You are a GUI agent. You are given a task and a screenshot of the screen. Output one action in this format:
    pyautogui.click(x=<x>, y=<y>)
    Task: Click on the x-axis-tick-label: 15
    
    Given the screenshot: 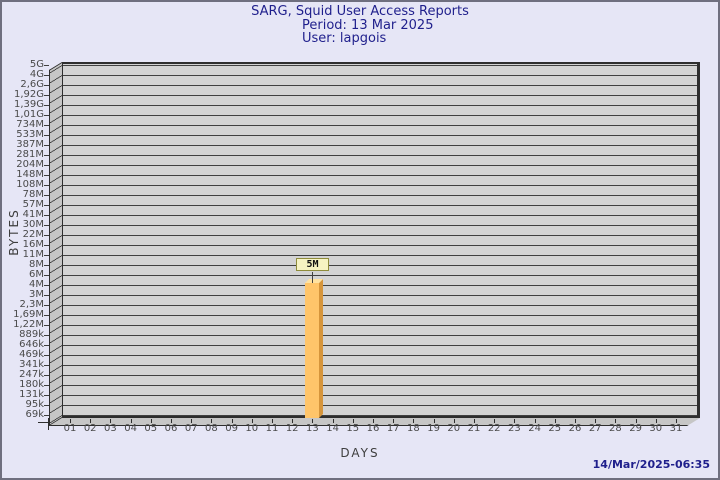 What is the action you would take?
    pyautogui.click(x=353, y=428)
    